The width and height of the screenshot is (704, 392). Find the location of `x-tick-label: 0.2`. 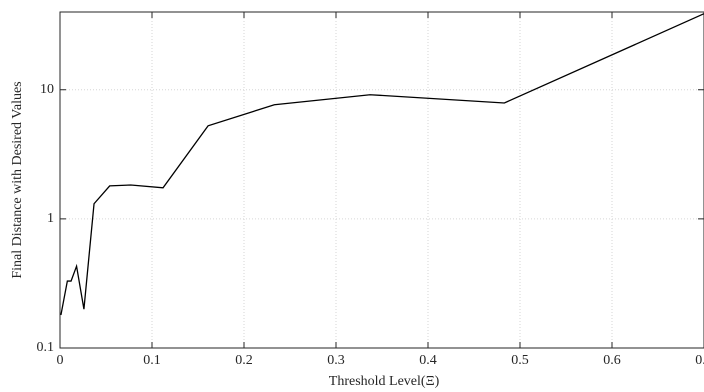

x-tick-label: 0.2 is located at coordinates (244, 360).